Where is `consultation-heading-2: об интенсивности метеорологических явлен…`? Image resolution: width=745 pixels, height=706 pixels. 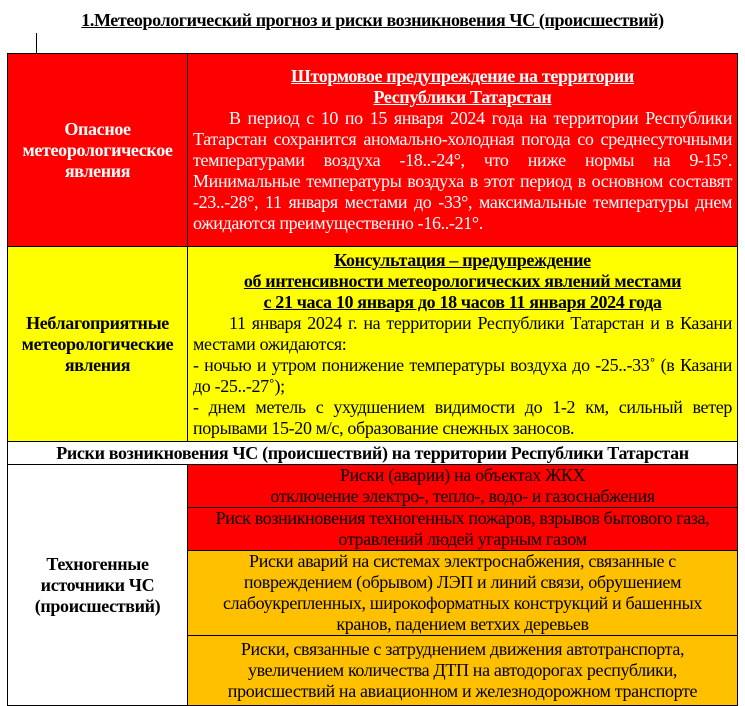 consultation-heading-2: об интенсивности метеорологических явлен… is located at coordinates (462, 280).